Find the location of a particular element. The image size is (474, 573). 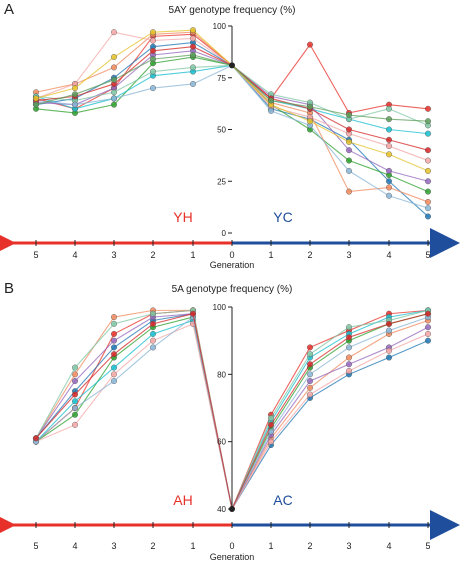

panel-b-x-label: Generation is located at coordinates (232, 557).